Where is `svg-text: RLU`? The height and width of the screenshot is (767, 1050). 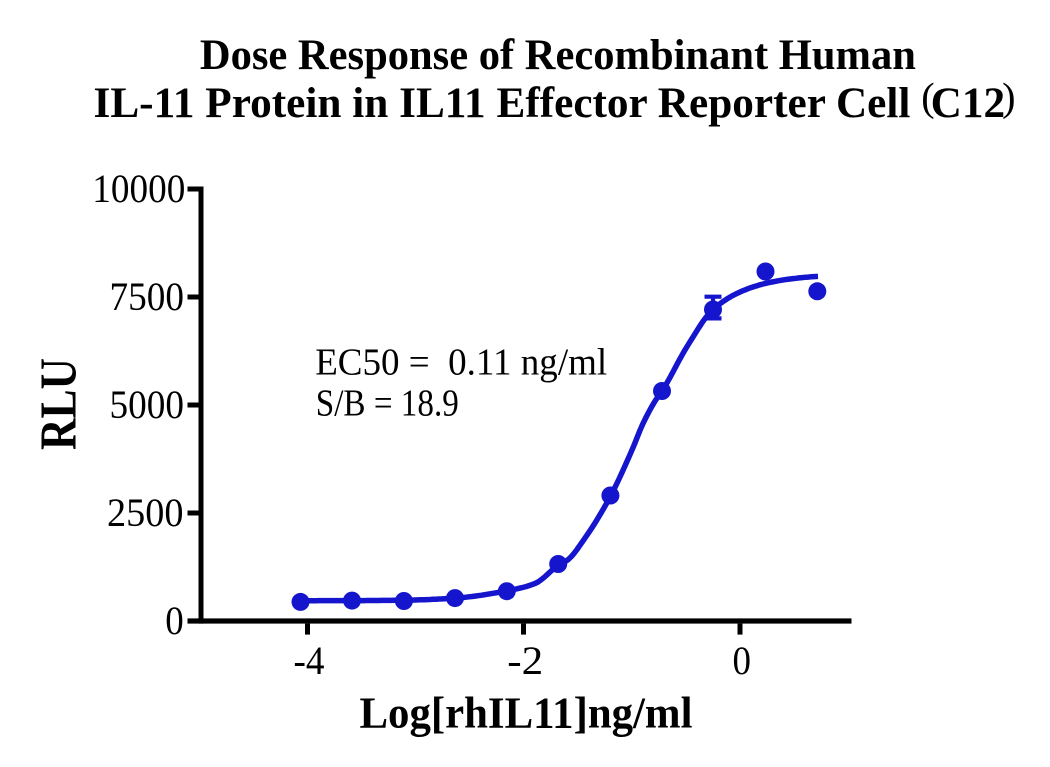
svg-text: RLU is located at coordinates (59, 404).